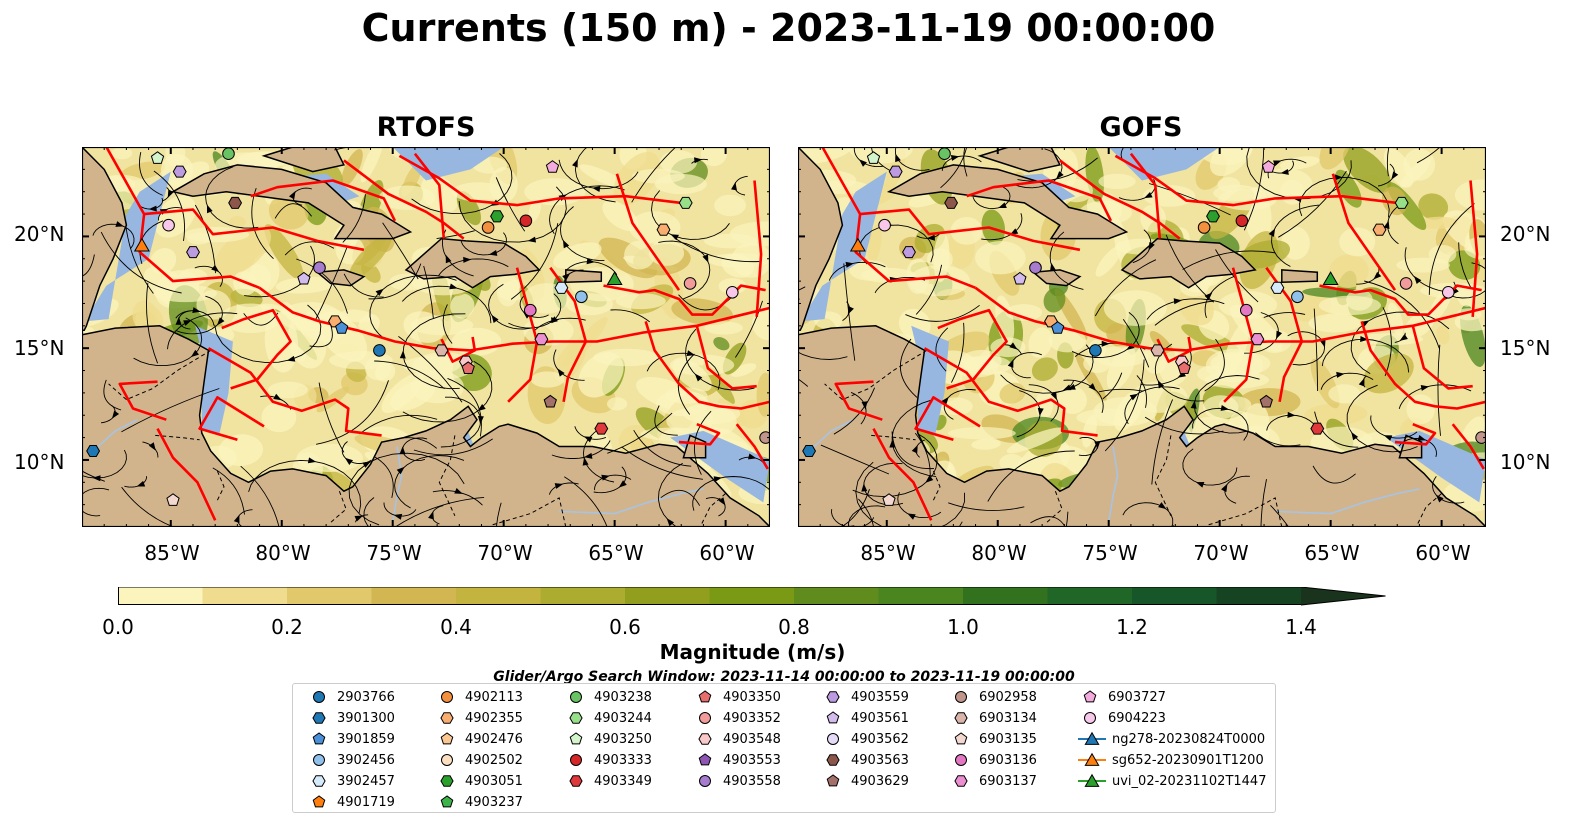 The height and width of the screenshot is (829, 1577). Describe the element at coordinates (456, 627) in the screenshot. I see `colorbar-tick: 0.4` at that location.